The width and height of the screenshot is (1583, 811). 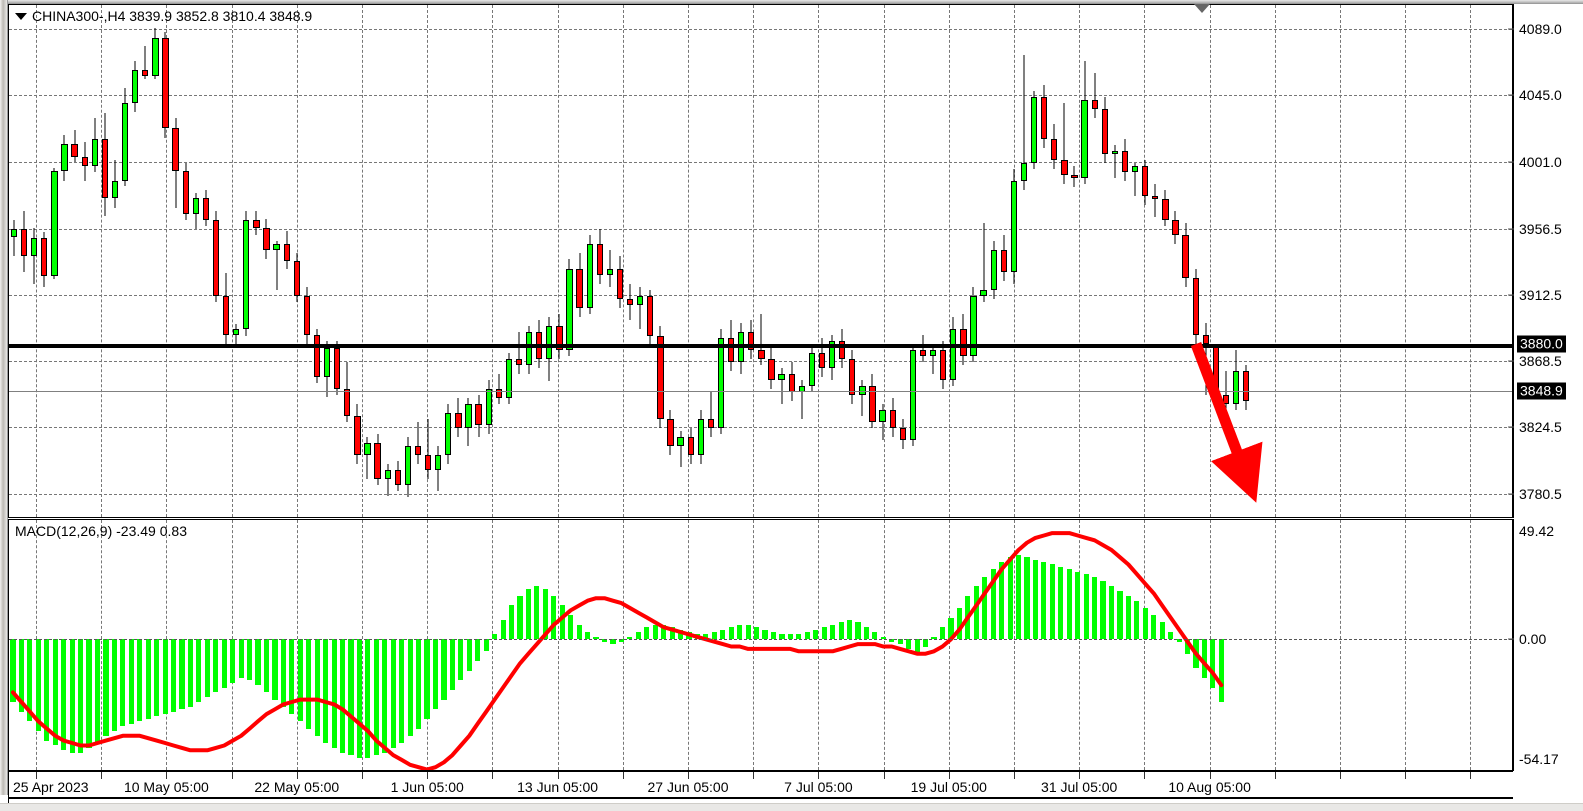 What do you see at coordinates (1540, 95) in the screenshot?
I see `price-axis-label: 4045.0` at bounding box center [1540, 95].